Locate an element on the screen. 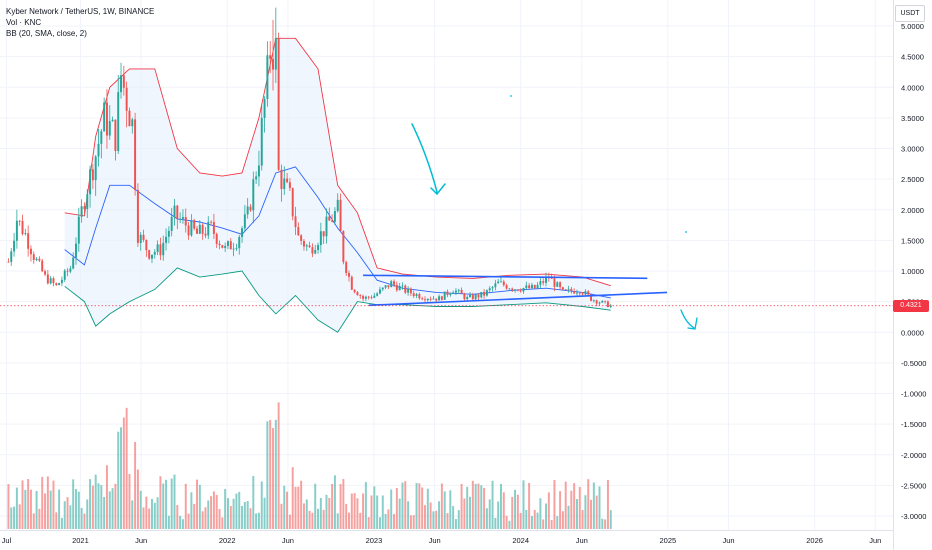  volume-indicator-label: Vol · KNC is located at coordinates (24, 22).